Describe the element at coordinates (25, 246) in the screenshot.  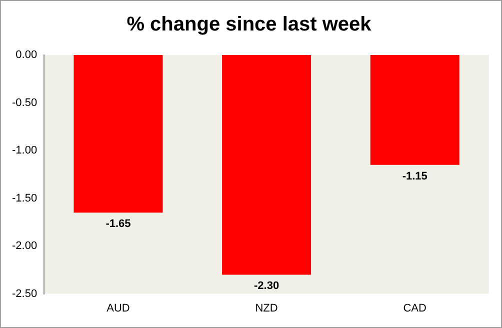
I see `y-tick-label: -2.00` at that location.